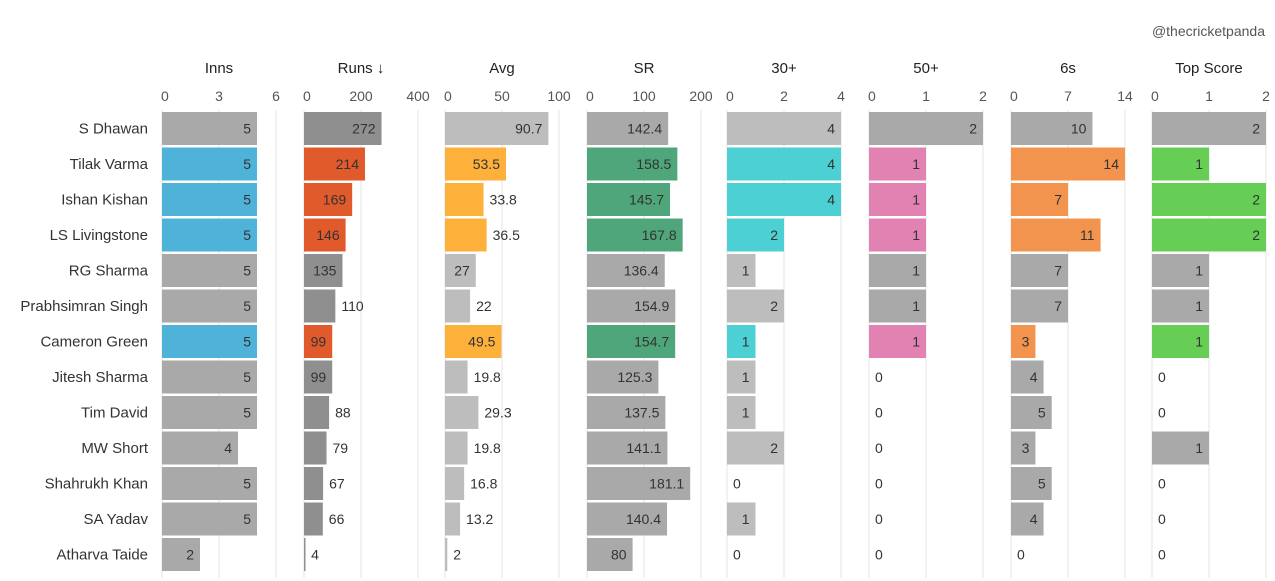 The image size is (1275, 581). What do you see at coordinates (483, 484) in the screenshot?
I see `data-label-avg: 16.8` at bounding box center [483, 484].